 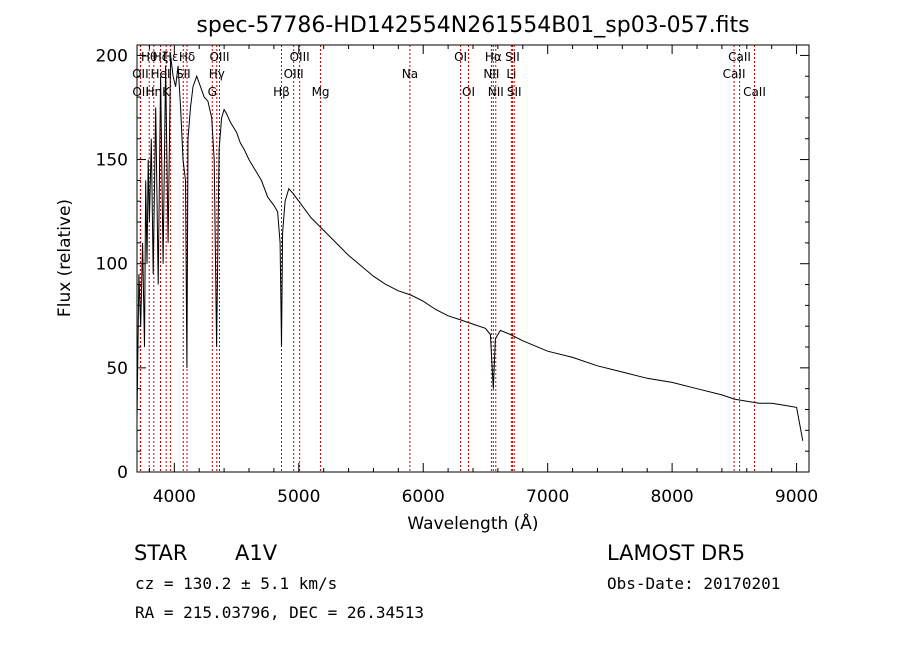 What do you see at coordinates (212, 92) in the screenshot?
I see `line-label-10: G` at bounding box center [212, 92].